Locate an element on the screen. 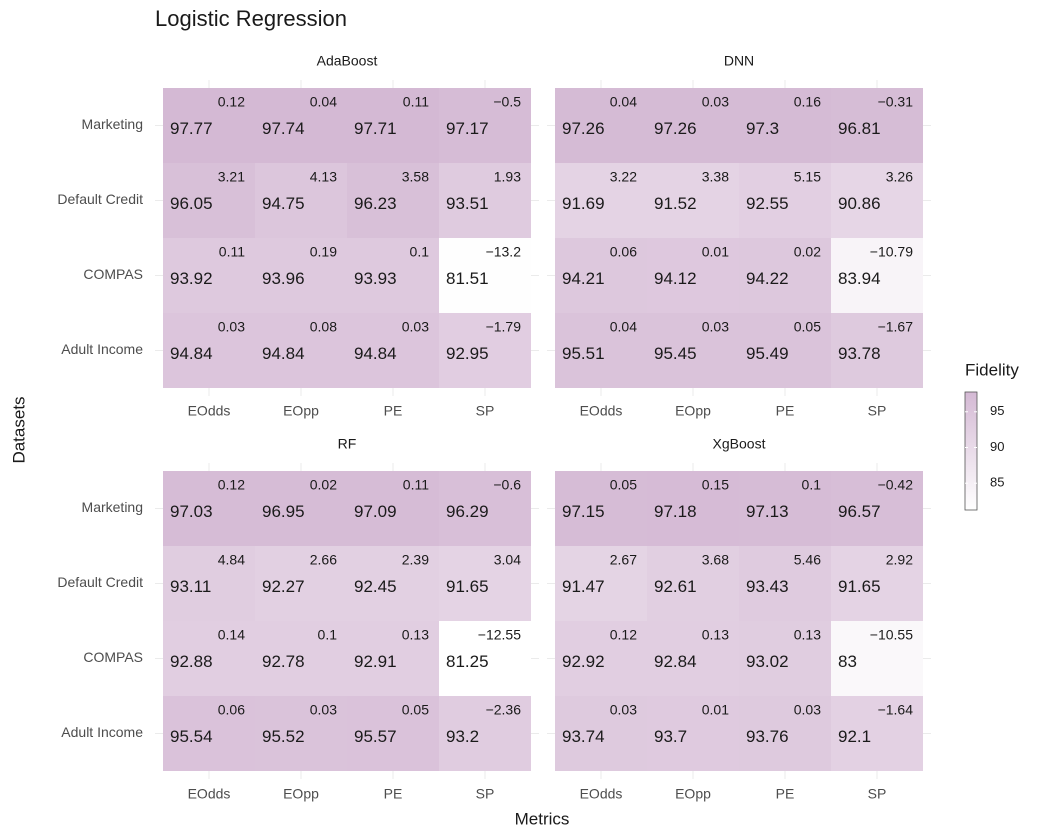 This screenshot has height=832, width=1037. legend-title: Fidelity is located at coordinates (992, 369).